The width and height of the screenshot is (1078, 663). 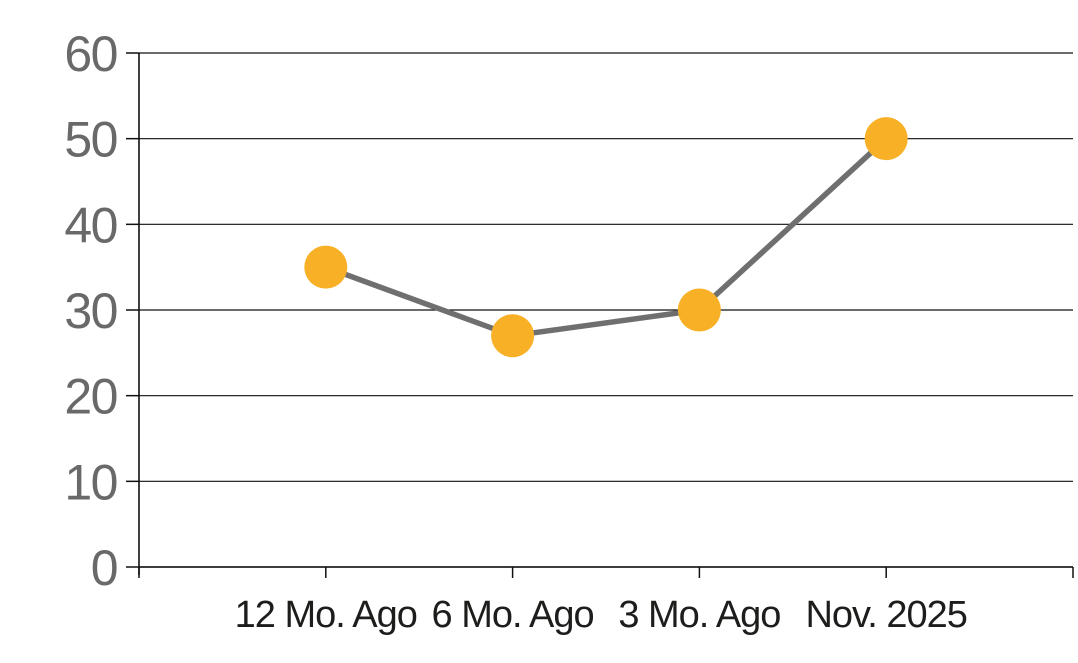 What do you see at coordinates (90, 397) in the screenshot?
I see `y-tick-label: 20` at bounding box center [90, 397].